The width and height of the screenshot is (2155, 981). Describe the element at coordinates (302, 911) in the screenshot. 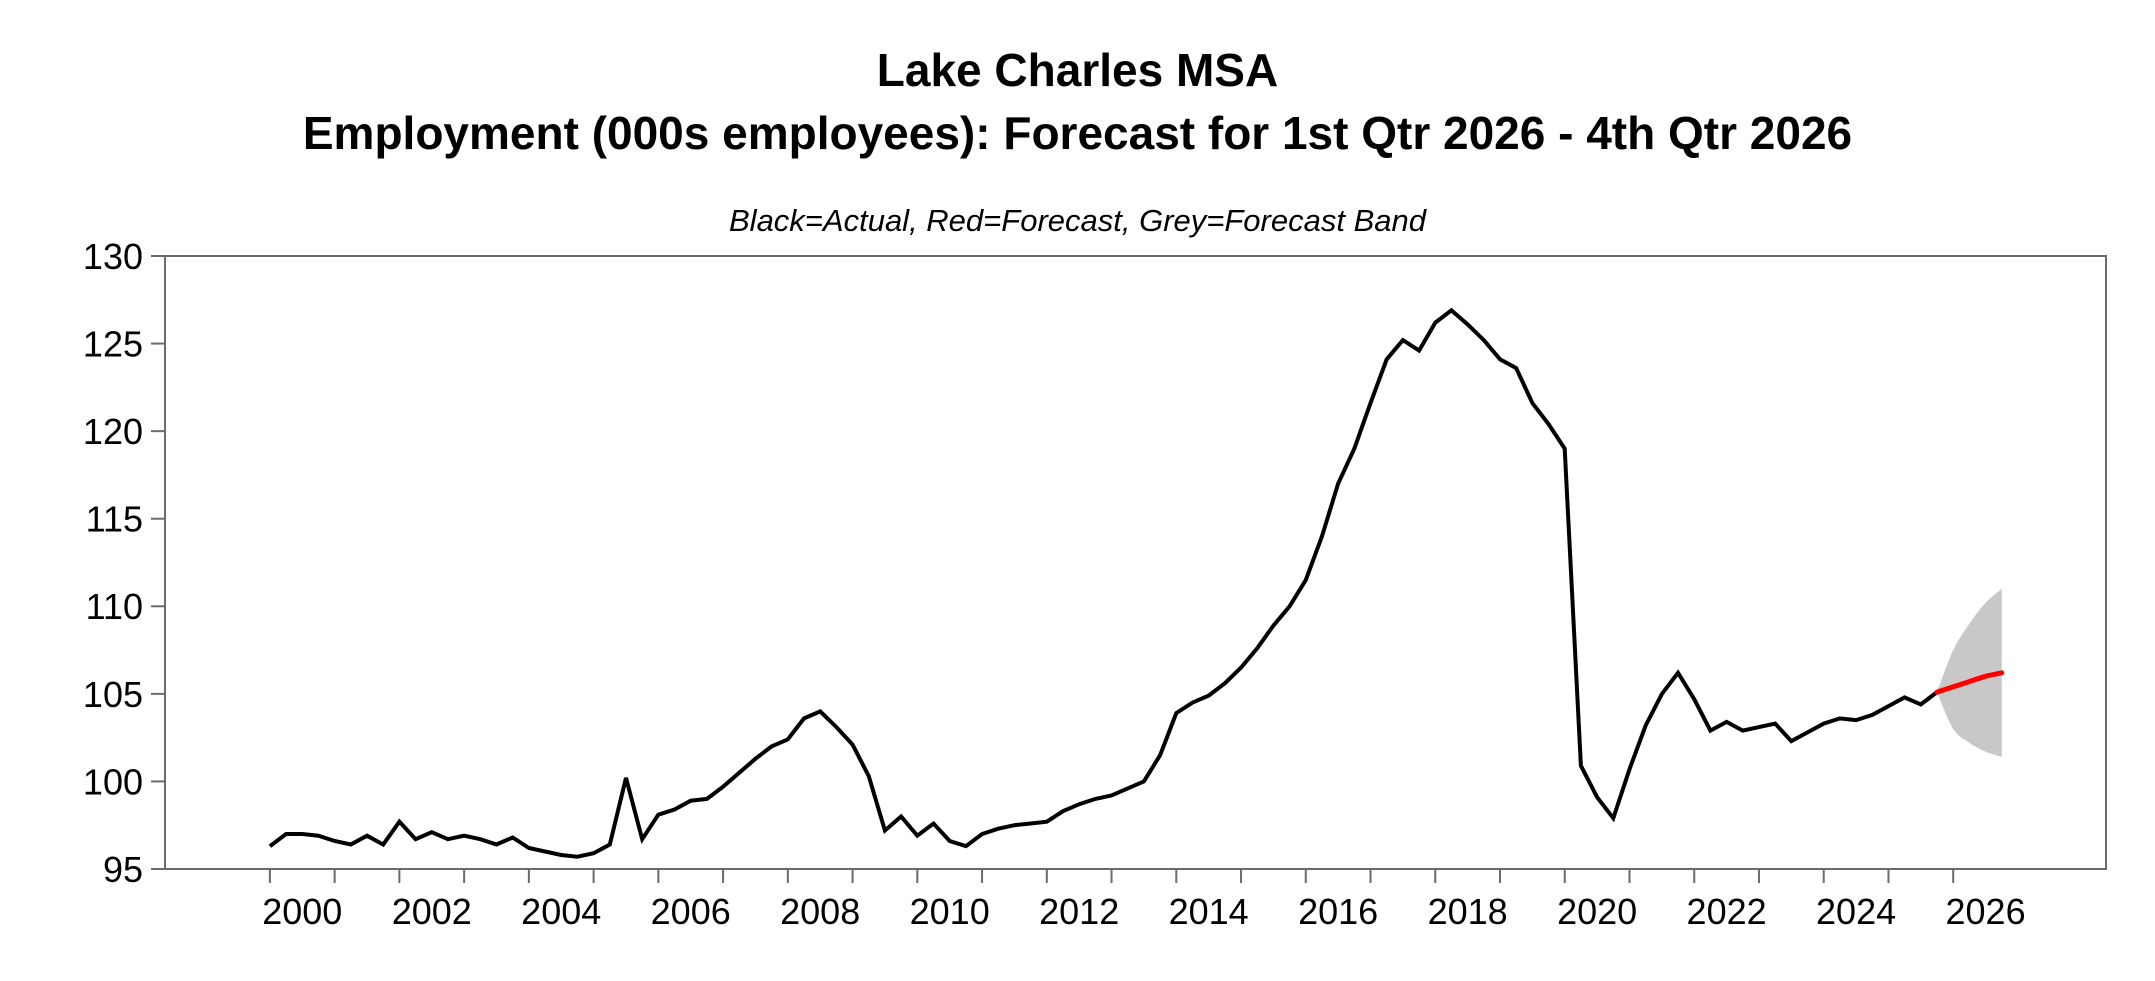

I see `x-axis-tick-label: 2000` at that location.